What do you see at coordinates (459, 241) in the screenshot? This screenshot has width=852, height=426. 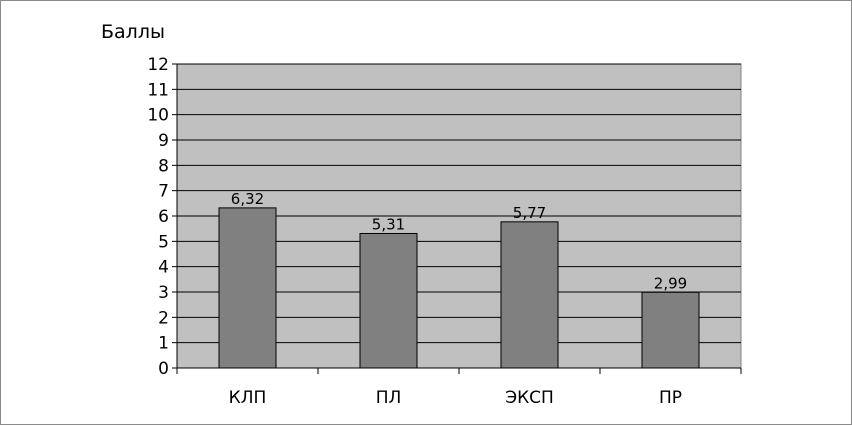 I see `data-labels: 6,32 5,31 5,77 2,99` at bounding box center [459, 241].